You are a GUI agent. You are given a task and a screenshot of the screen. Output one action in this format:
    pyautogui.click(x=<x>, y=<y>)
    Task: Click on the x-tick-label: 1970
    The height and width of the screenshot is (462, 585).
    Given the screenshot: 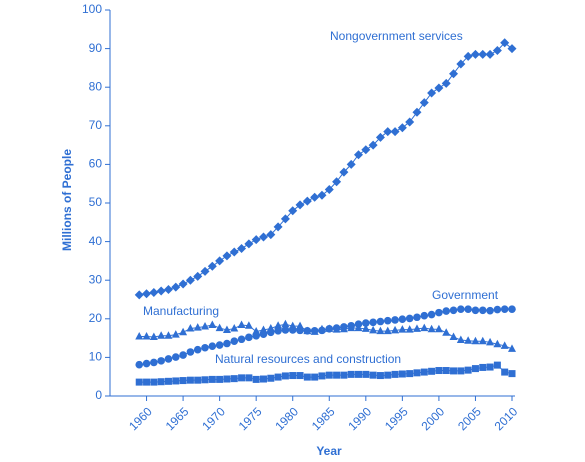 What is the action you would take?
    pyautogui.click(x=213, y=418)
    